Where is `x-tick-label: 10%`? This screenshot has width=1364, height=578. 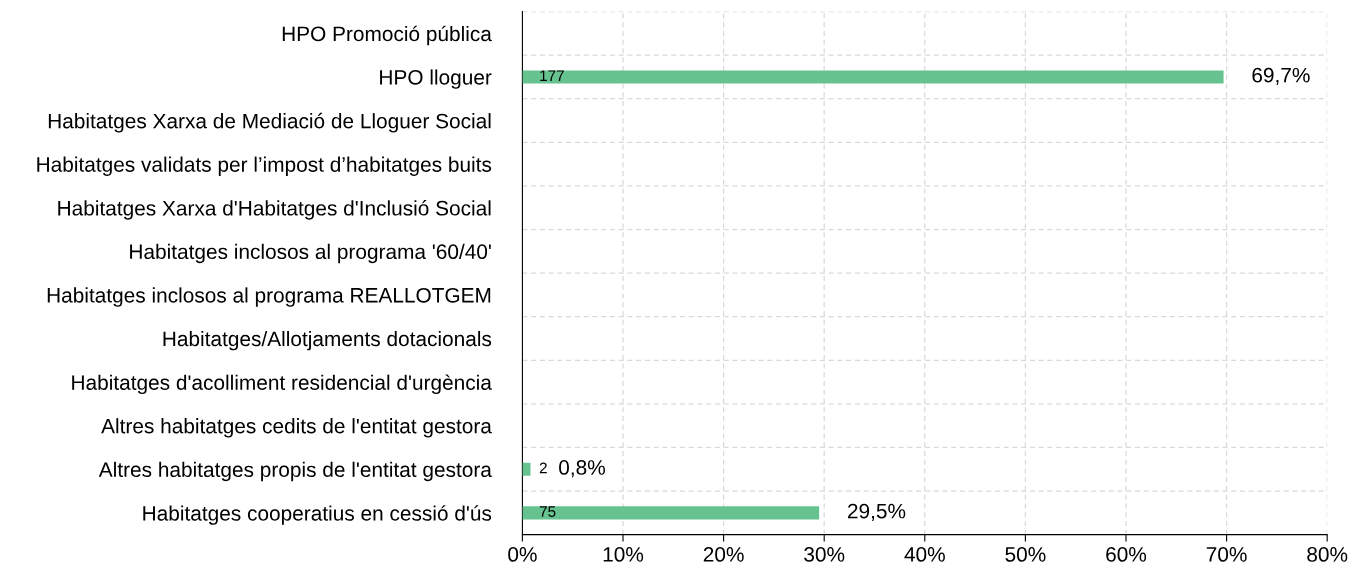 x-tick-label: 10% is located at coordinates (623, 554).